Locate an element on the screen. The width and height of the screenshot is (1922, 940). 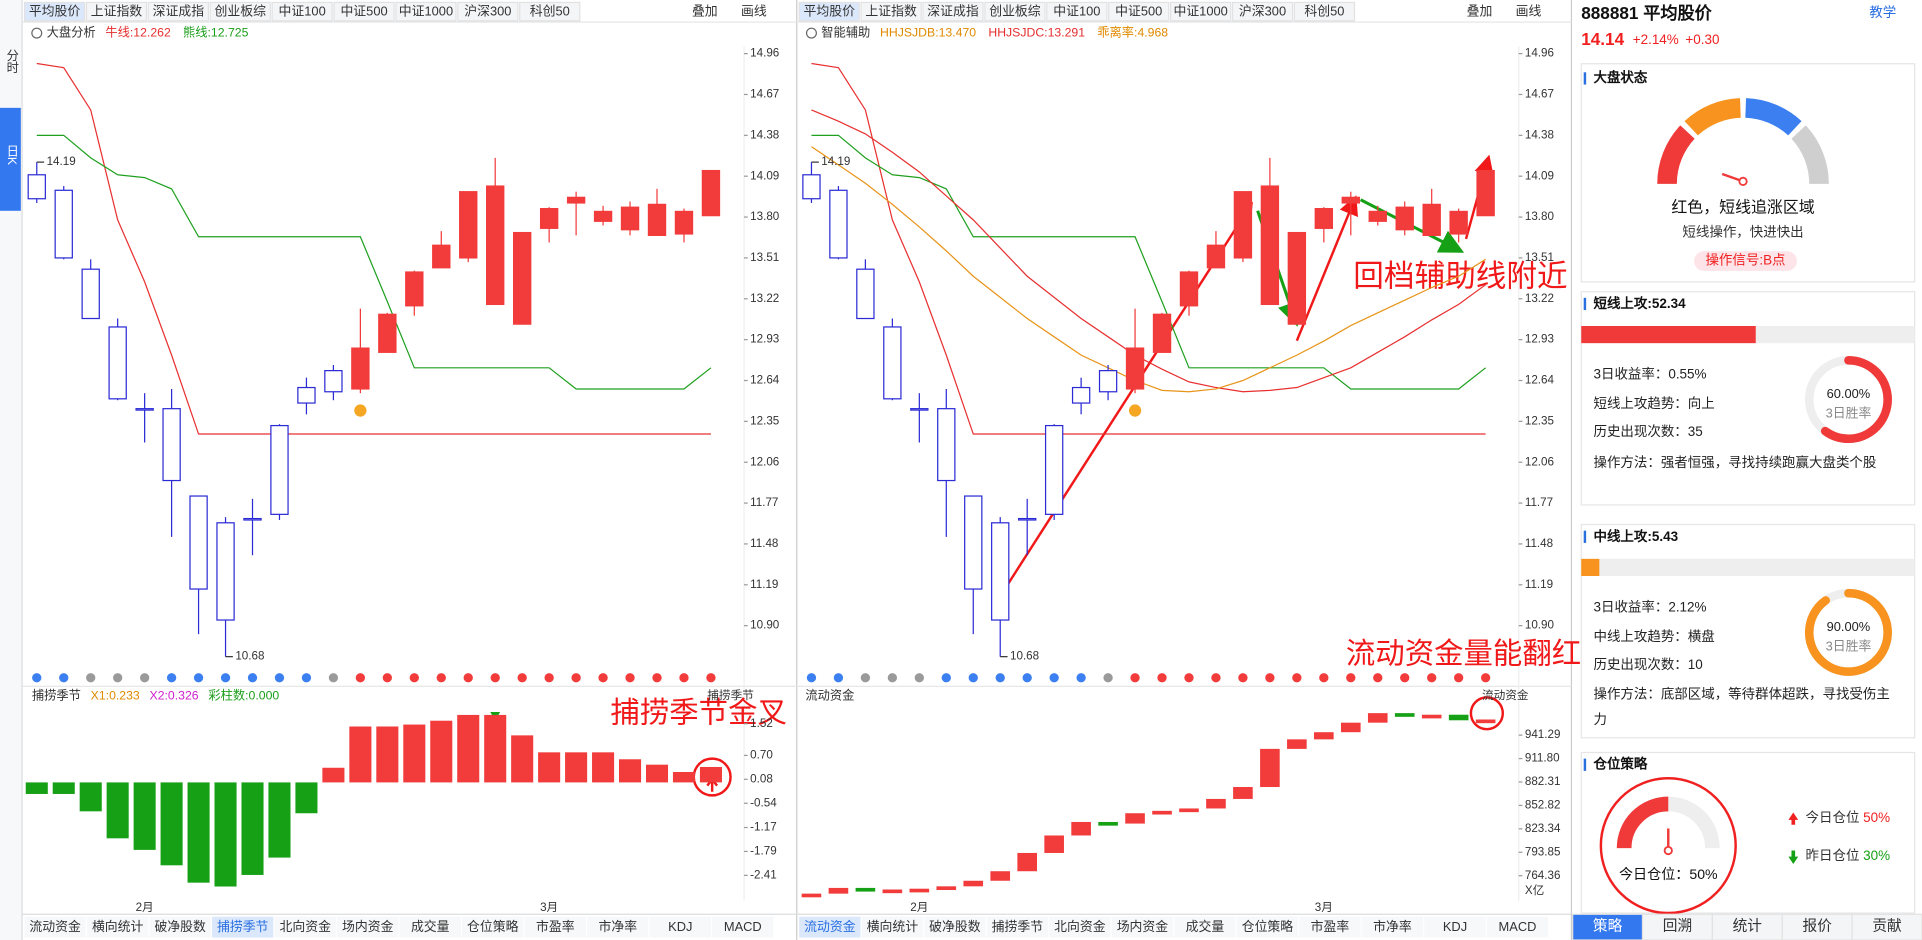
sidebar-tab: 日K is located at coordinates (12, 155).